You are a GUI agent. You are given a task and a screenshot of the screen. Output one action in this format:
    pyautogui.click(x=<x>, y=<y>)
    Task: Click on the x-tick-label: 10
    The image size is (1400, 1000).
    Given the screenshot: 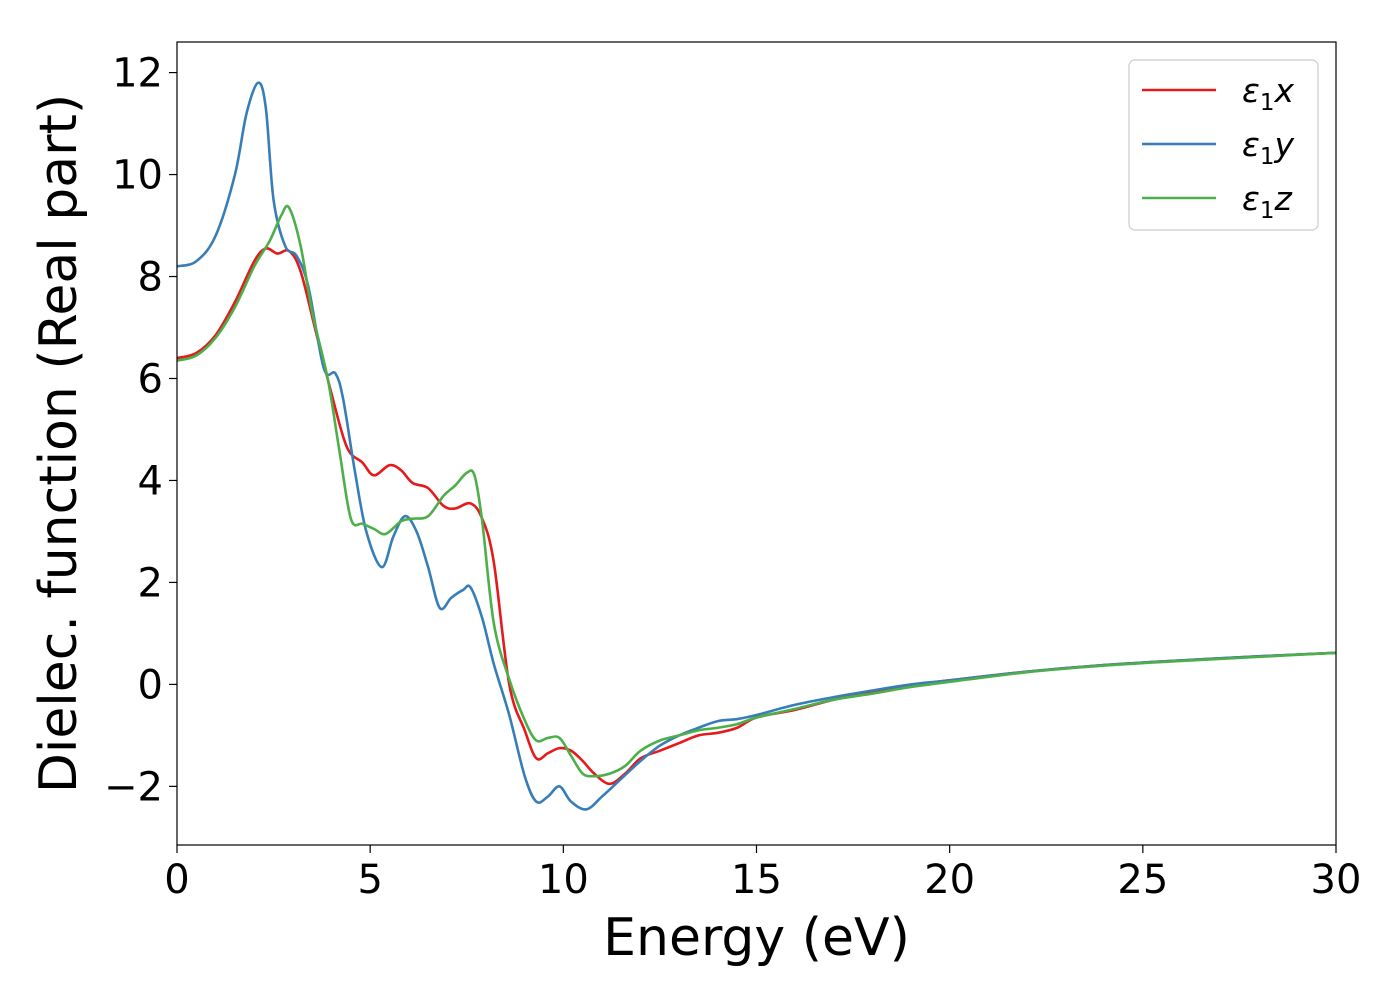 What is the action you would take?
    pyautogui.click(x=563, y=880)
    